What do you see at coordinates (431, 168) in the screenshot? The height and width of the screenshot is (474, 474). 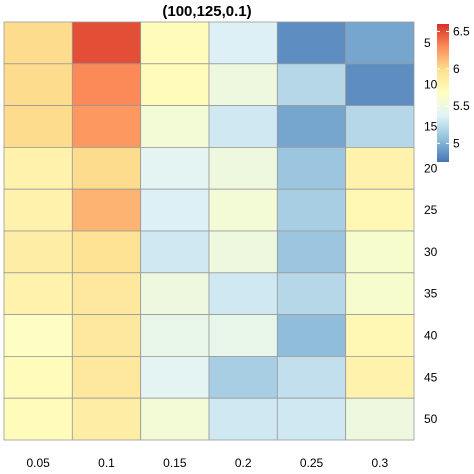 I see `y-tick-label: 20` at bounding box center [431, 168].